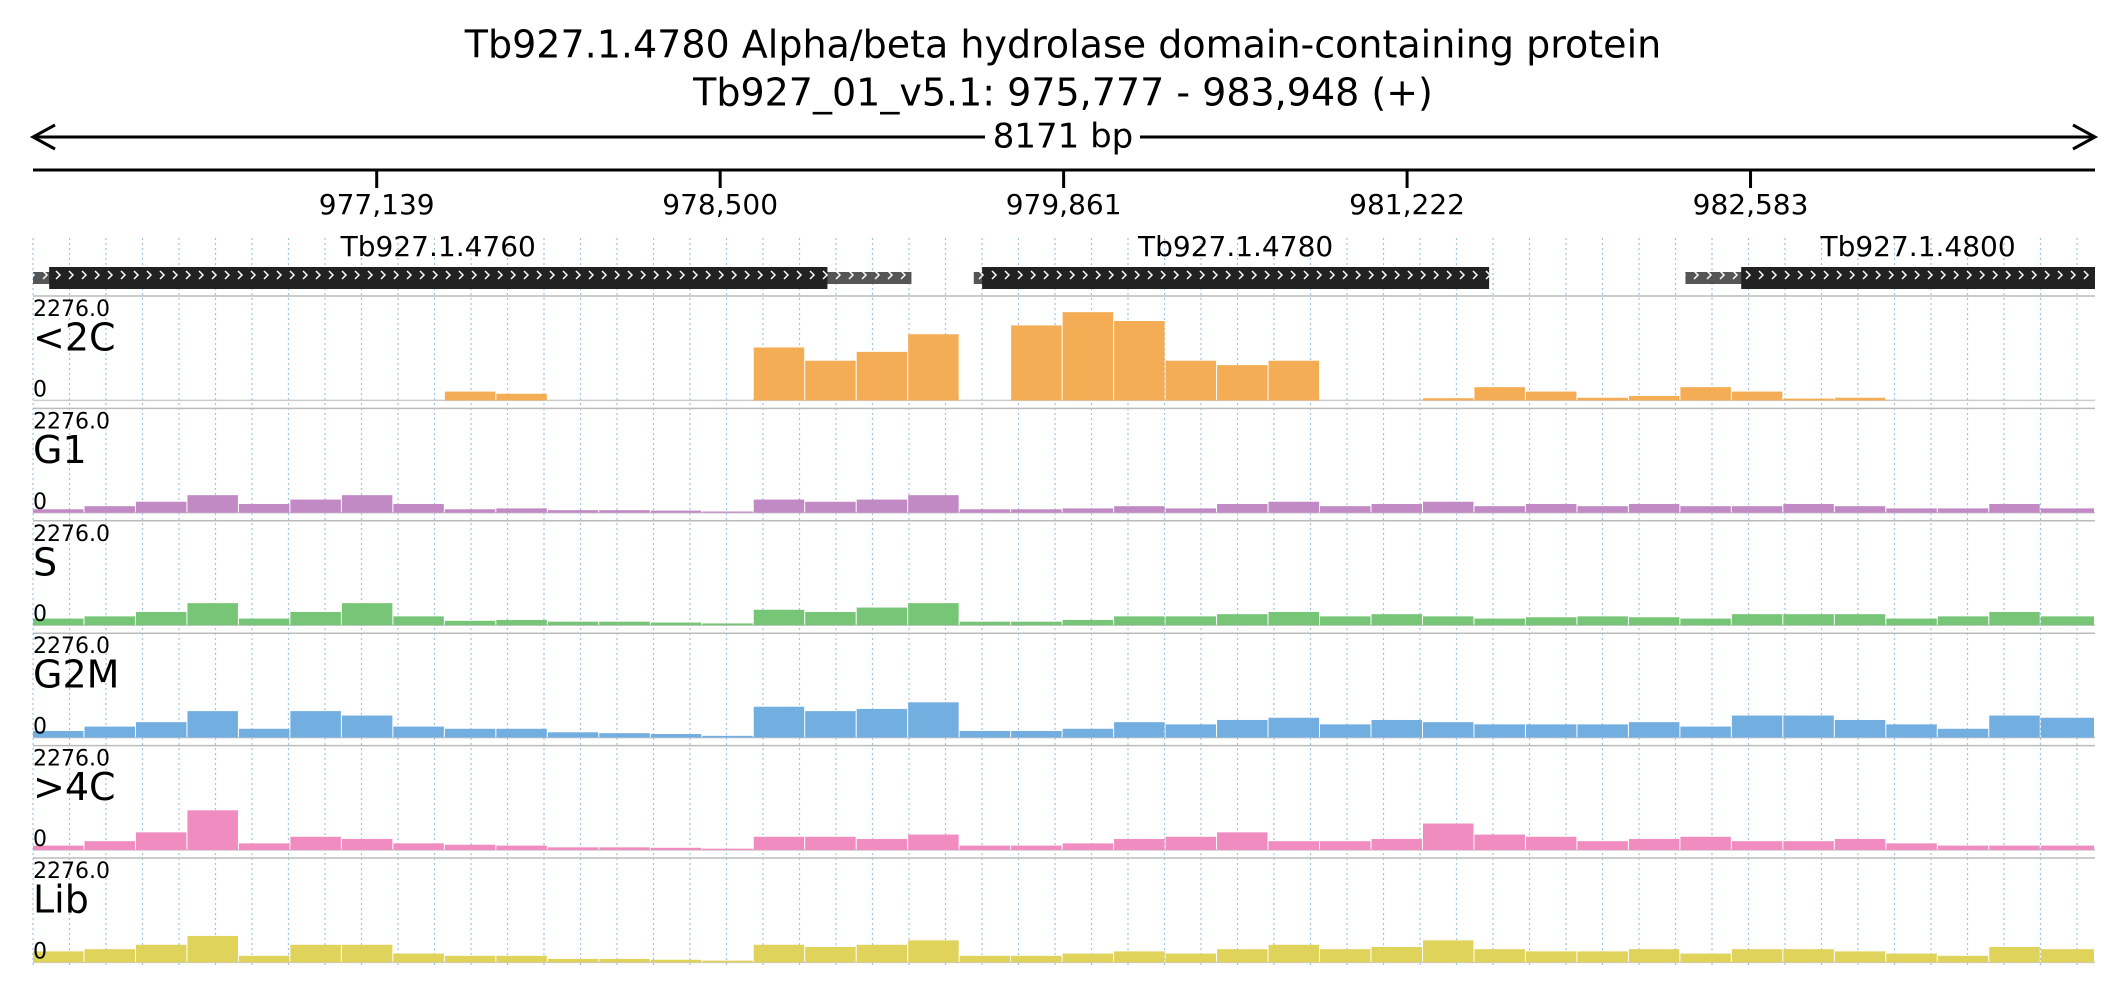 Image resolution: width=2126 pixels, height=1000 pixels. I want to click on track-name: G2M, so click(76, 675).